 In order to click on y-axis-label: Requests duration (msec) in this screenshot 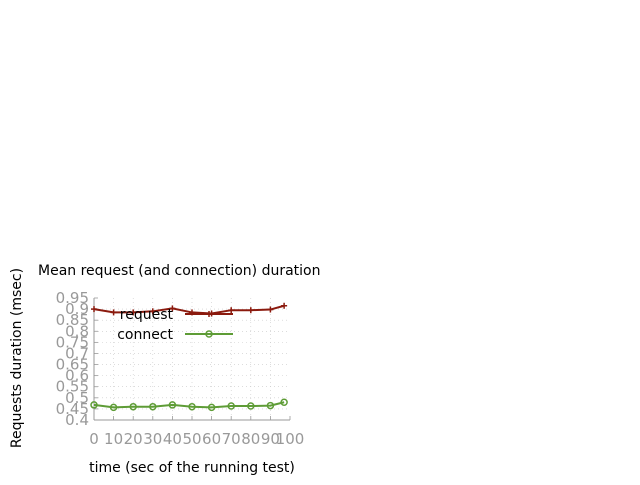, I will do `click(17, 358)`.